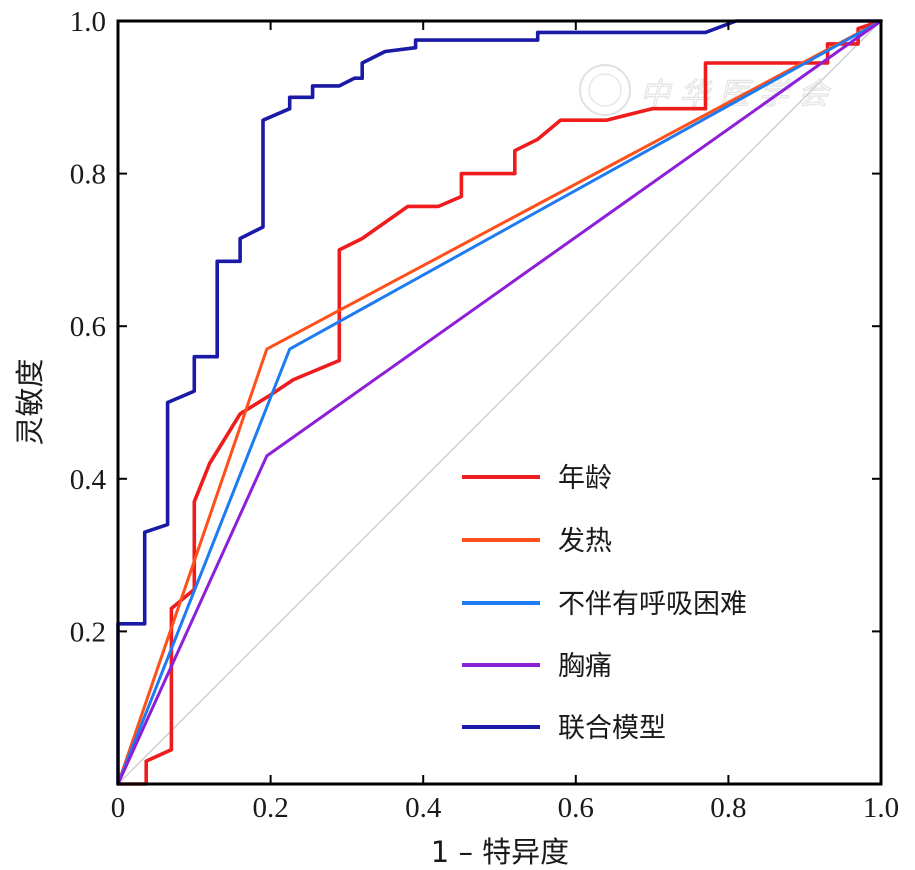 The height and width of the screenshot is (870, 915). I want to click on watermark-seal-inner-icon, so click(605, 90).